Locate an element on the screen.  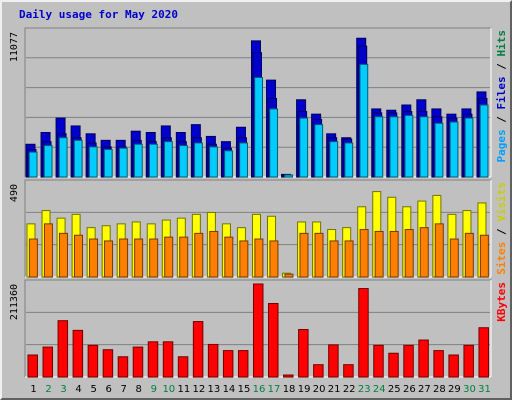
legend-entry: Files is located at coordinates (501, 92).